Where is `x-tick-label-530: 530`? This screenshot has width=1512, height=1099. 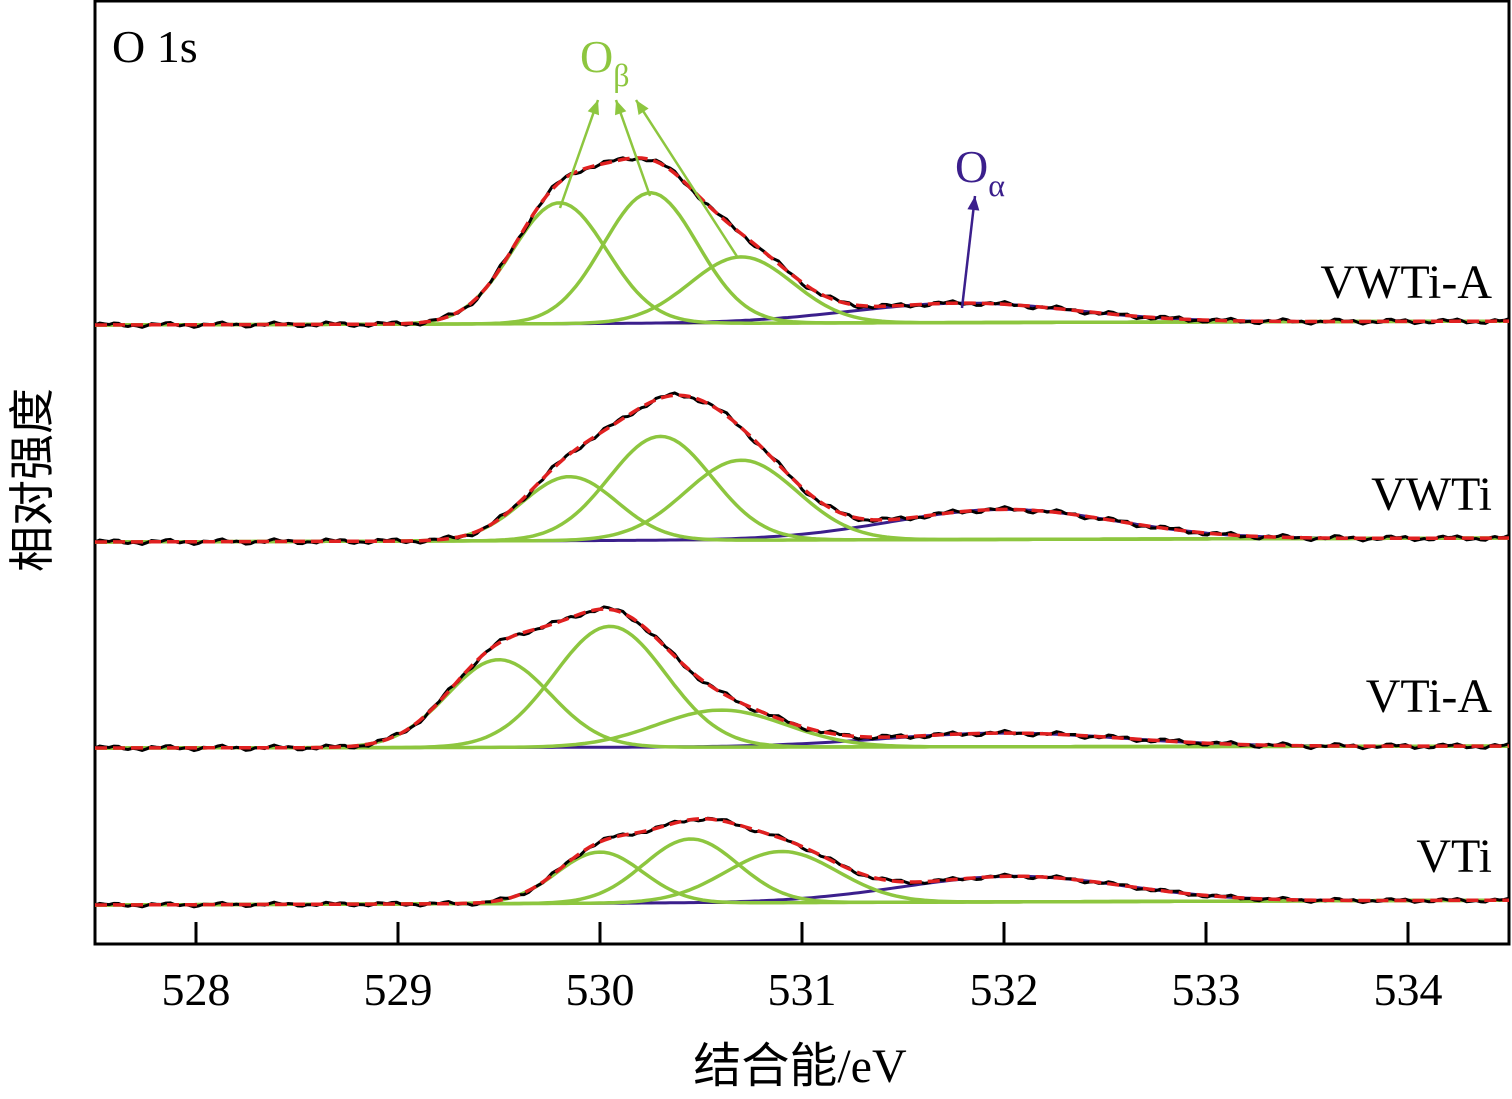 x-tick-label-530: 530 is located at coordinates (600, 989).